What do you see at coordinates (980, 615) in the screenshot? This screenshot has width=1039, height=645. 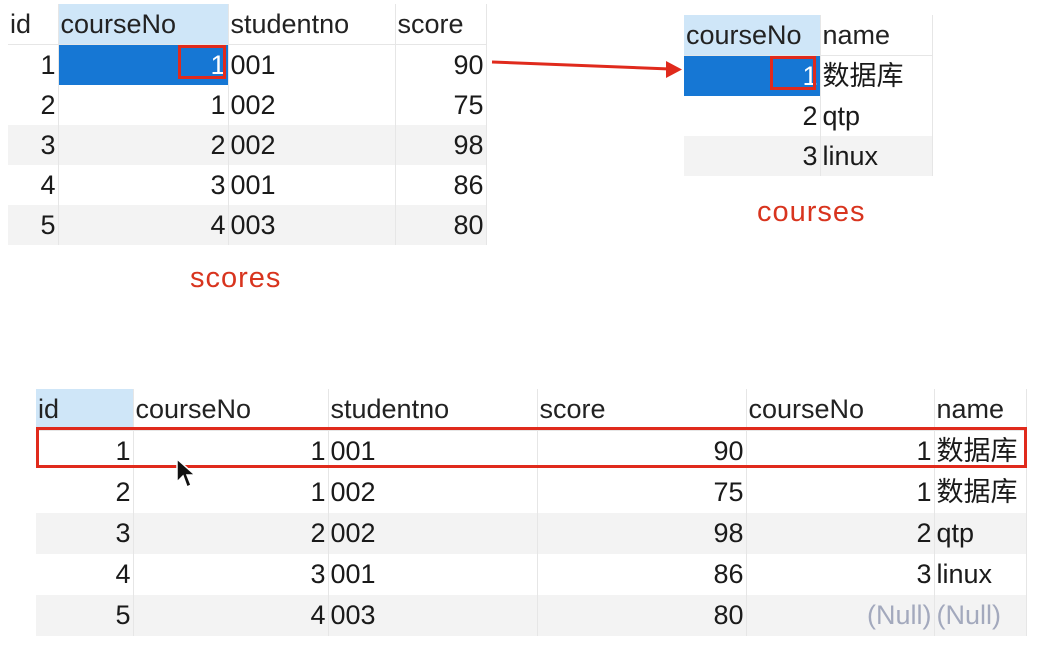 I see `cell-name-null: (Null)` at bounding box center [980, 615].